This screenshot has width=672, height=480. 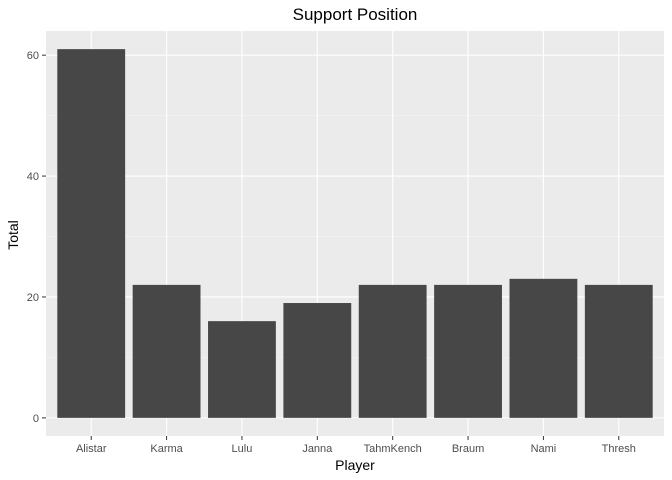 What do you see at coordinates (468, 351) in the screenshot?
I see `bar-braum` at bounding box center [468, 351].